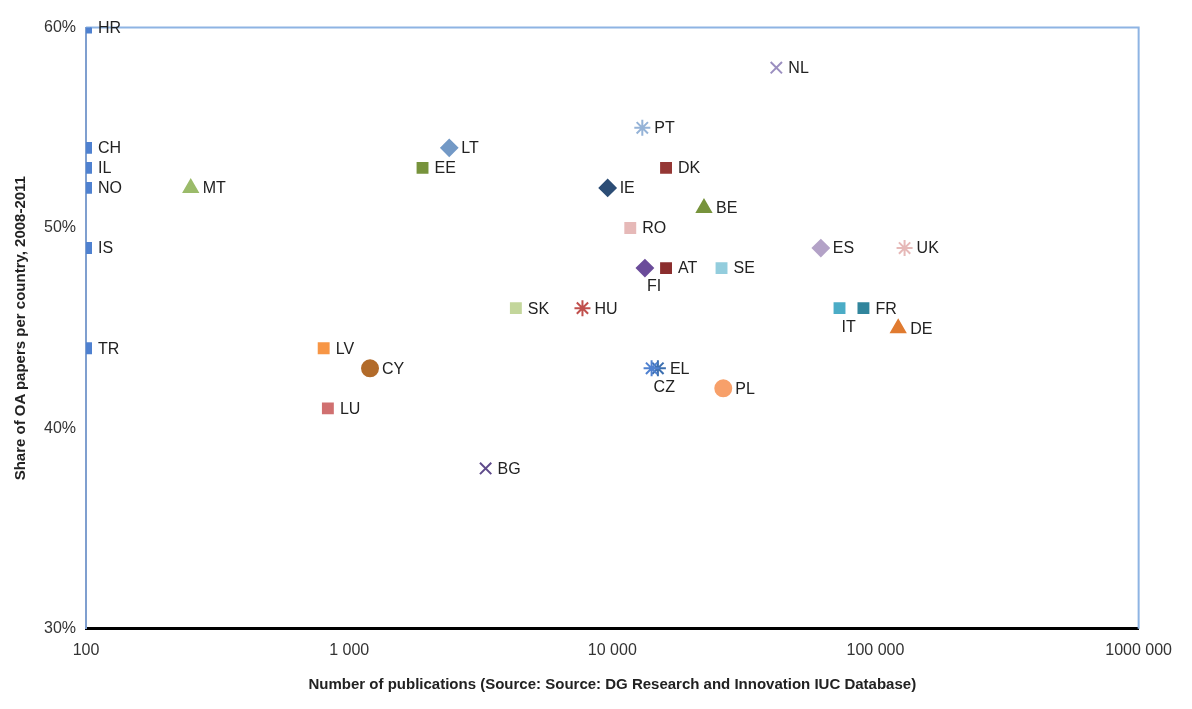 This screenshot has width=1192, height=709. What do you see at coordinates (688, 268) in the screenshot?
I see `series-label: AT` at bounding box center [688, 268].